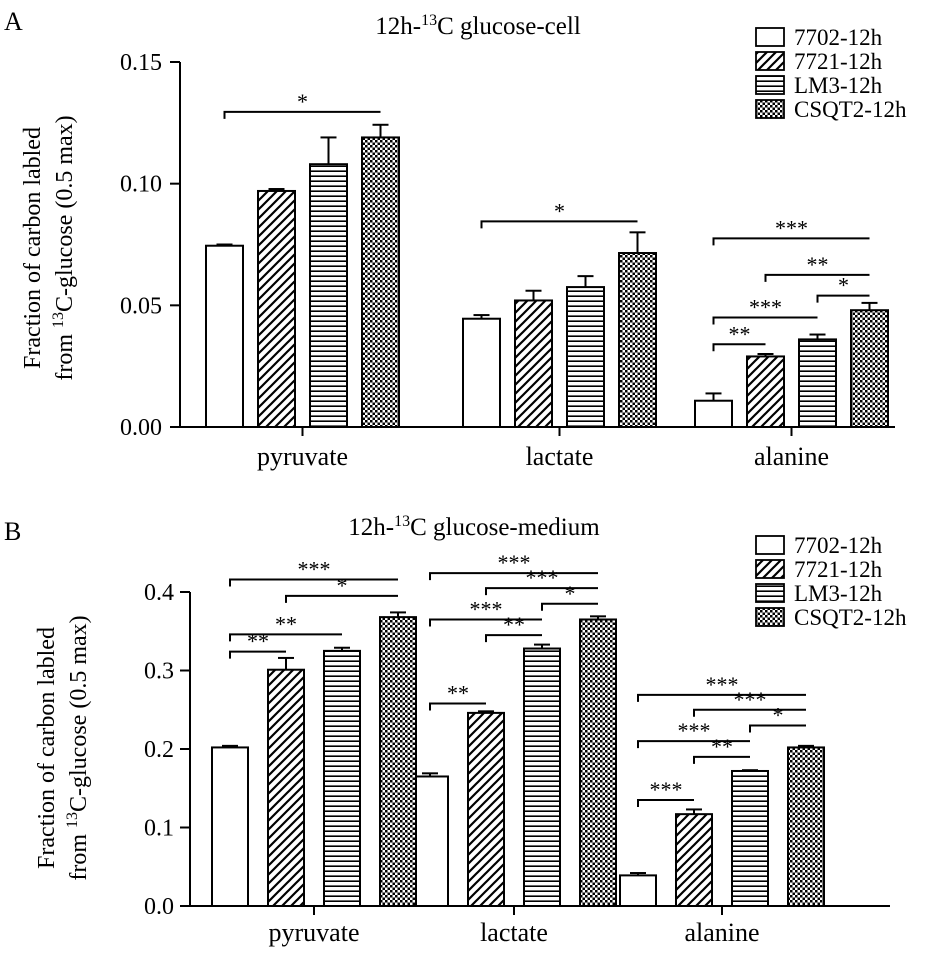  I want to click on y-tick-label: 0.0, so click(159, 907).